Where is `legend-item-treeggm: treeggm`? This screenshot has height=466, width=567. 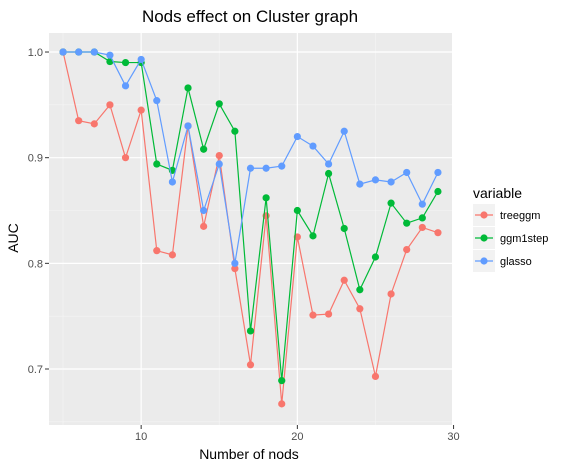
legend-item-treeggm: treeggm is located at coordinates (506, 215).